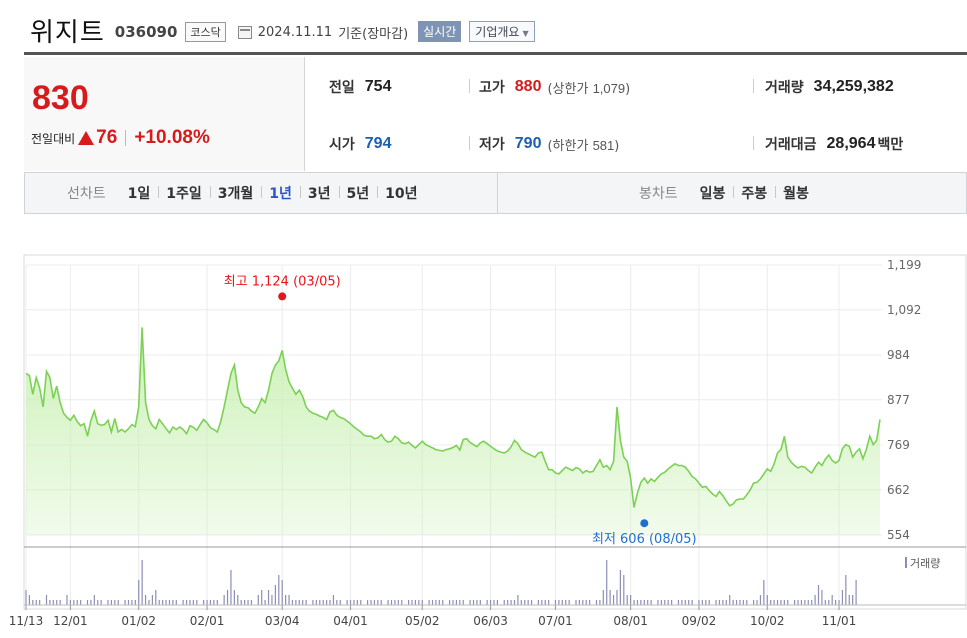  I want to click on stat-lower-limit: (하한가 581), so click(583, 144).